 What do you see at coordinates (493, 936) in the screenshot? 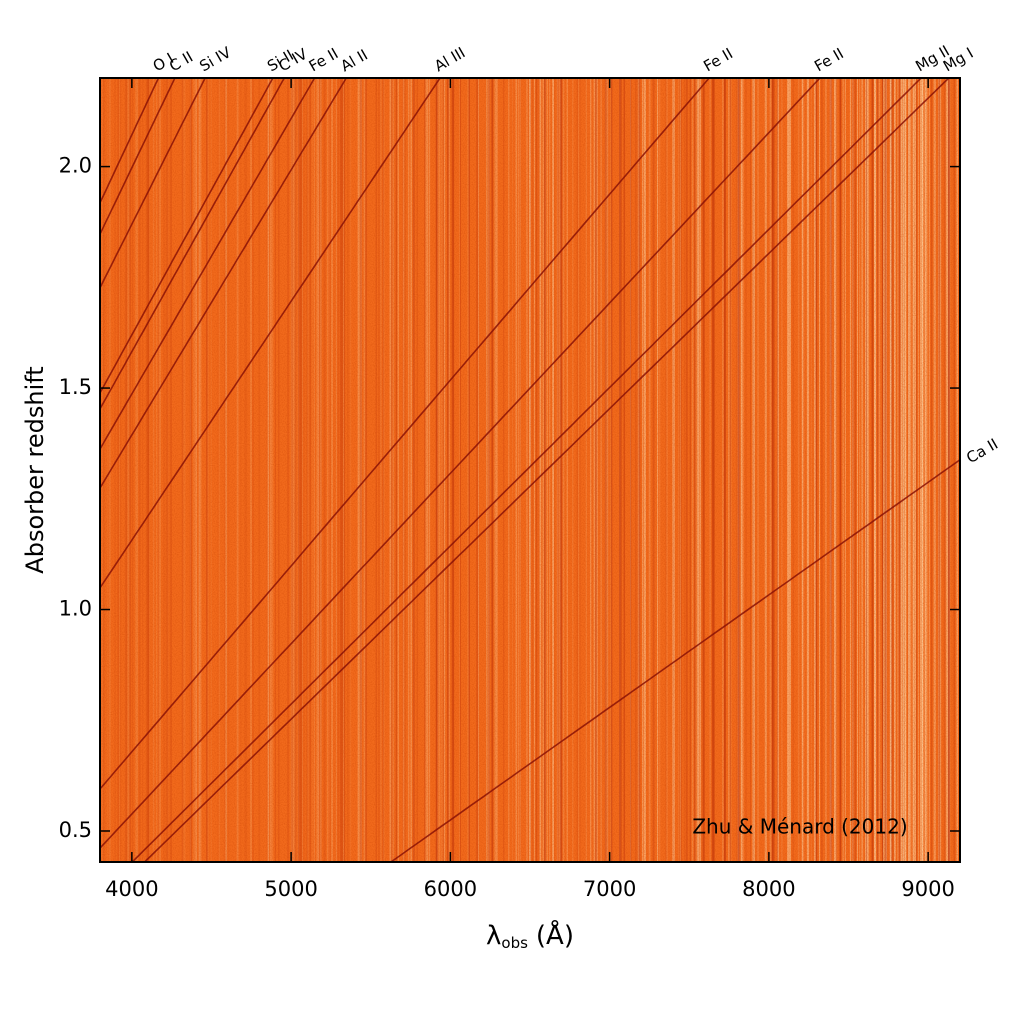
I see `x-label-symbol: λ` at bounding box center [493, 936].